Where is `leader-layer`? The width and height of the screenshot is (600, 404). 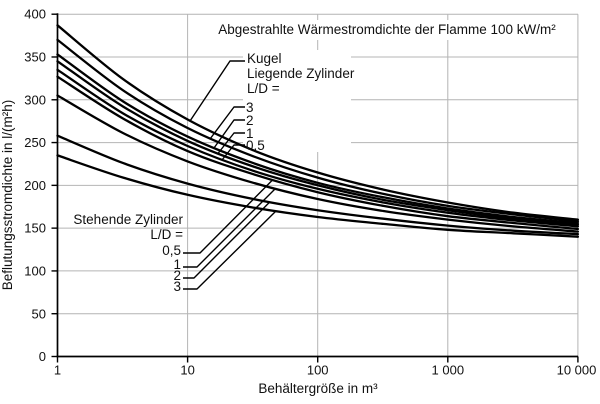 leader-layer is located at coordinates (230, 175).